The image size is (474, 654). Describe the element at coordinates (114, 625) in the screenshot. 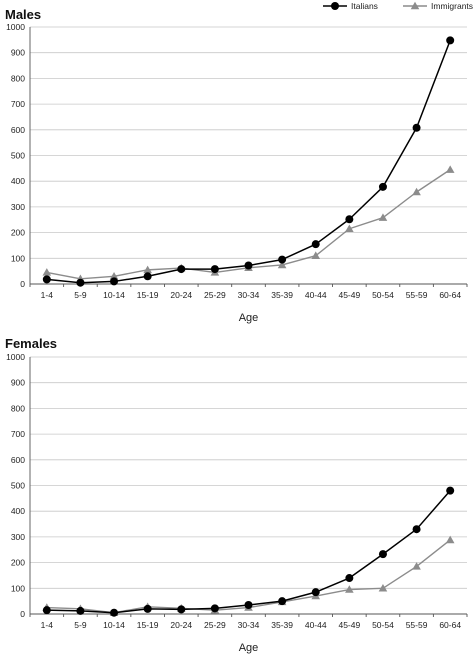

I see `females-x-tick-label: 10-14` at that location.